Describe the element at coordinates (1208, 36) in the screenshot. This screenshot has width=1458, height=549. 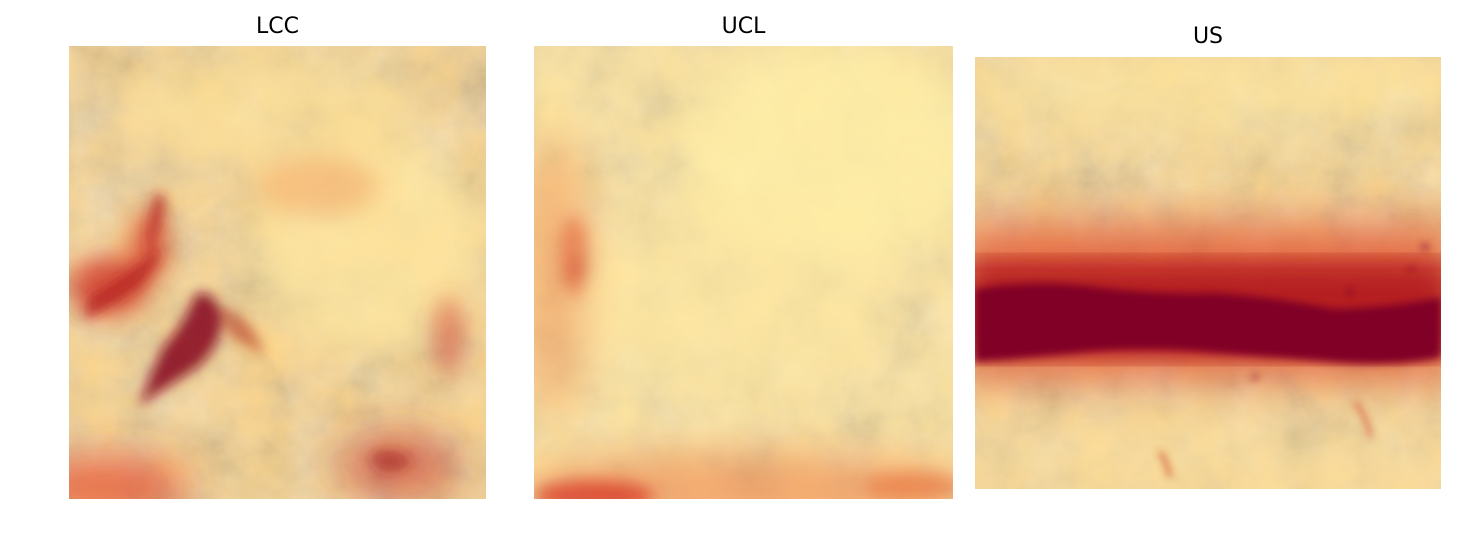
I see `panel-title-us: US` at that location.